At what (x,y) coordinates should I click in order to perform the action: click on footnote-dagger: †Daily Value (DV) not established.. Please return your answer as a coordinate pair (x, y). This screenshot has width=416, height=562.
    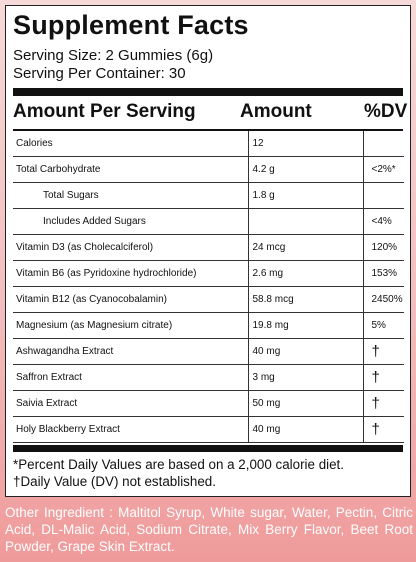
    Looking at the image, I should click on (114, 481).